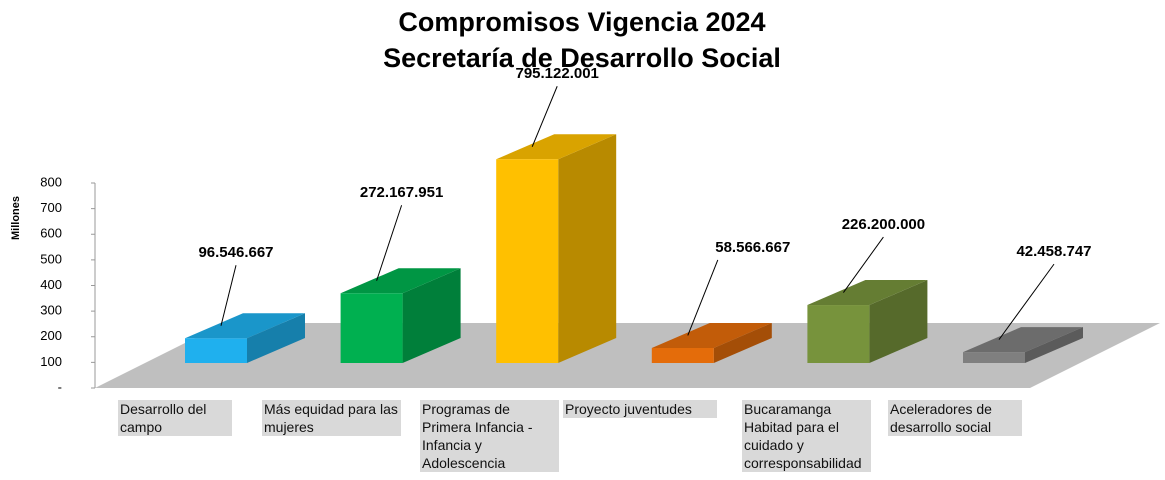 This screenshot has height=480, width=1165. What do you see at coordinates (16, 218) in the screenshot?
I see `y-axis-label: Millones` at bounding box center [16, 218].